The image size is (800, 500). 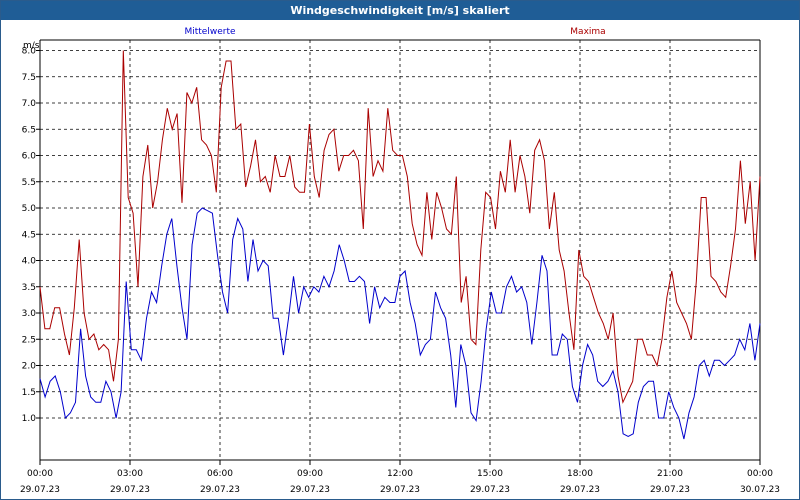 What do you see at coordinates (29, 183) in the screenshot?
I see `y-tick-label: 5.5` at bounding box center [29, 183].